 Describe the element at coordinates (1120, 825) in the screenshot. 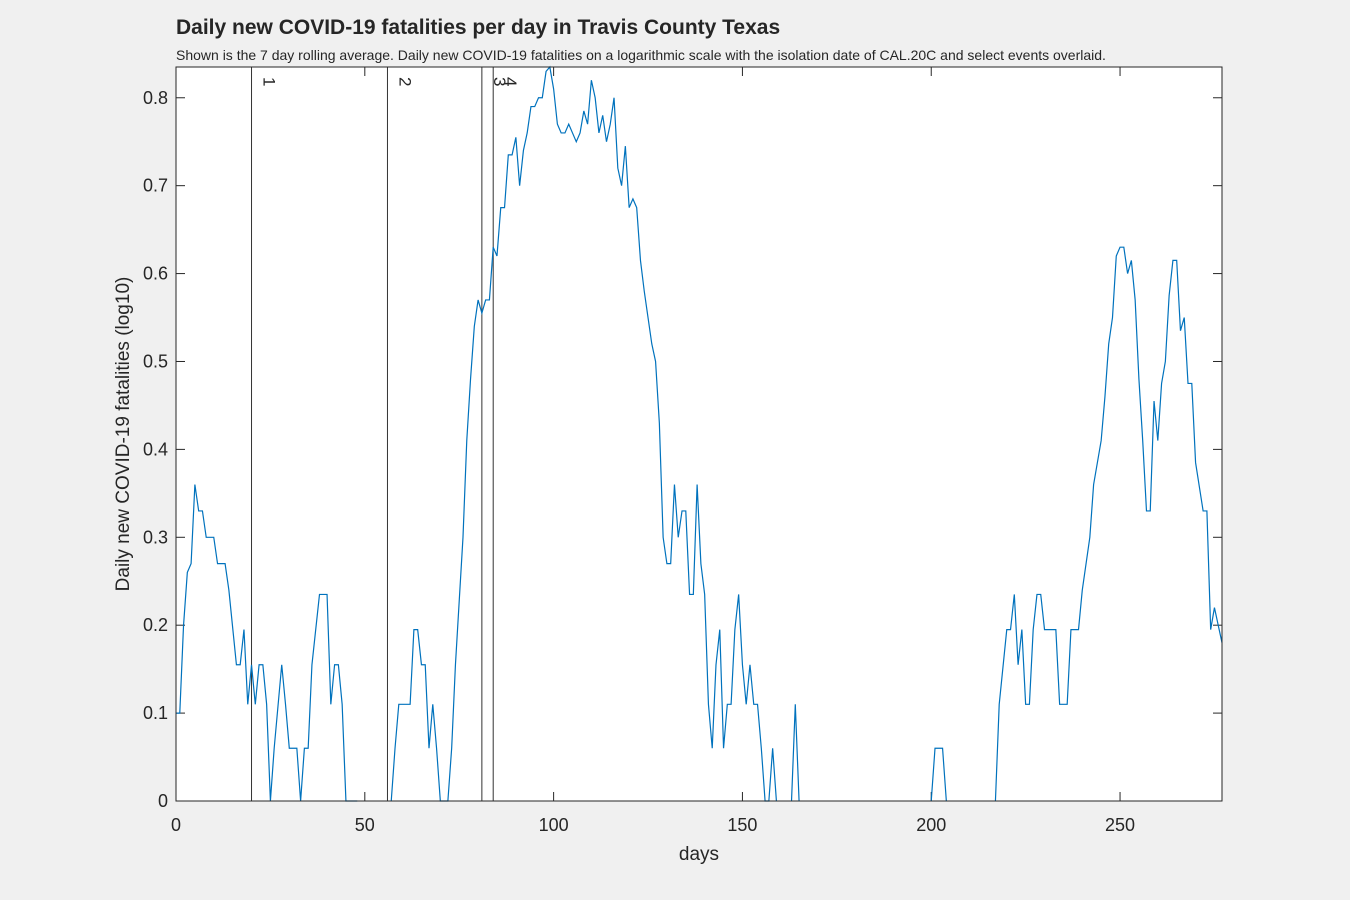

I see `x-tick-label: 250` at that location.